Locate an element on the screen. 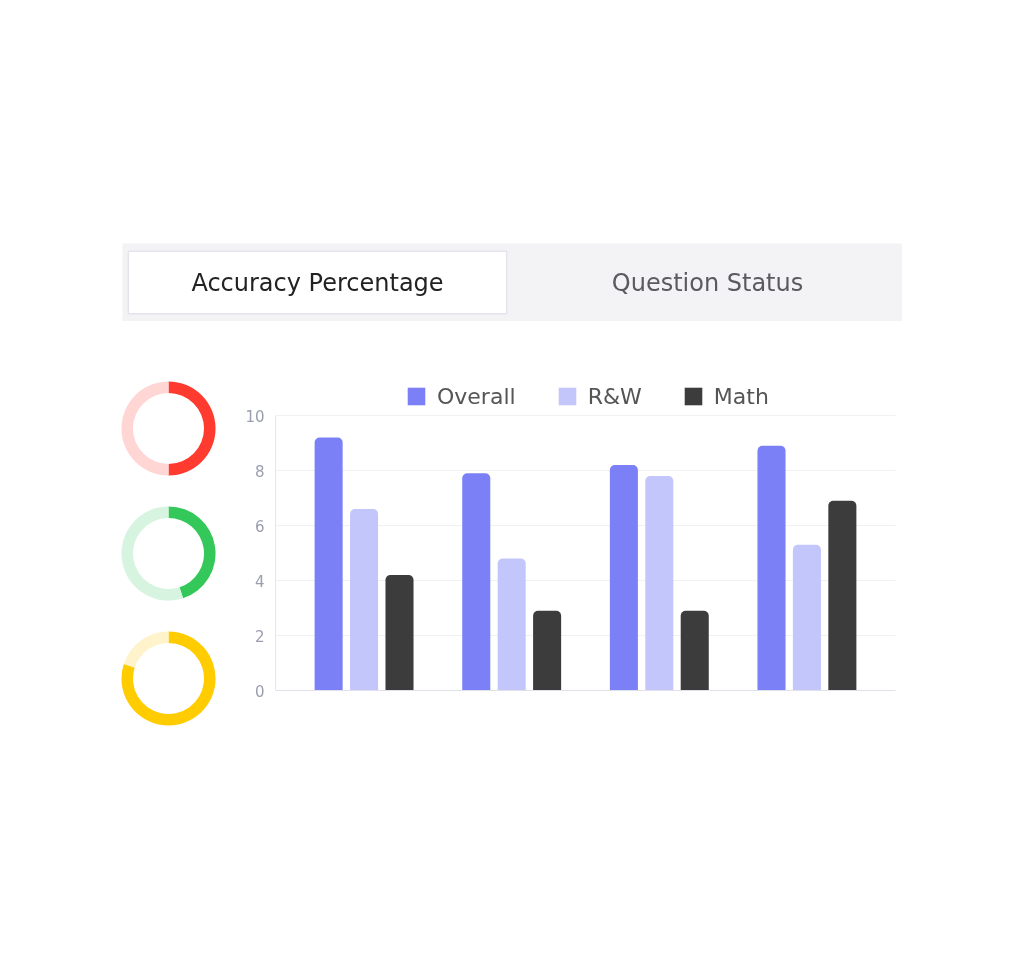 The width and height of the screenshot is (1024, 961). y-tick-label: 8 is located at coordinates (259, 471).